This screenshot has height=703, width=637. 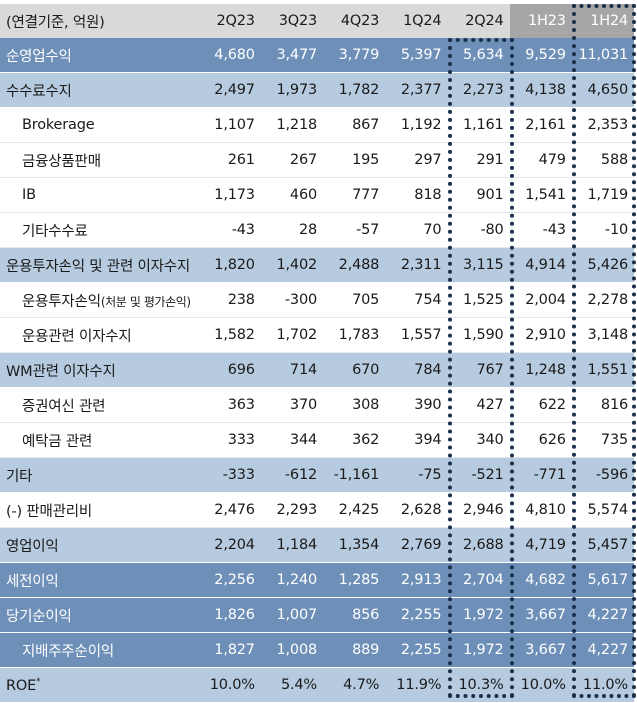 What do you see at coordinates (478, 160) in the screenshot?
I see `table-cell-2q24: 291` at bounding box center [478, 160].